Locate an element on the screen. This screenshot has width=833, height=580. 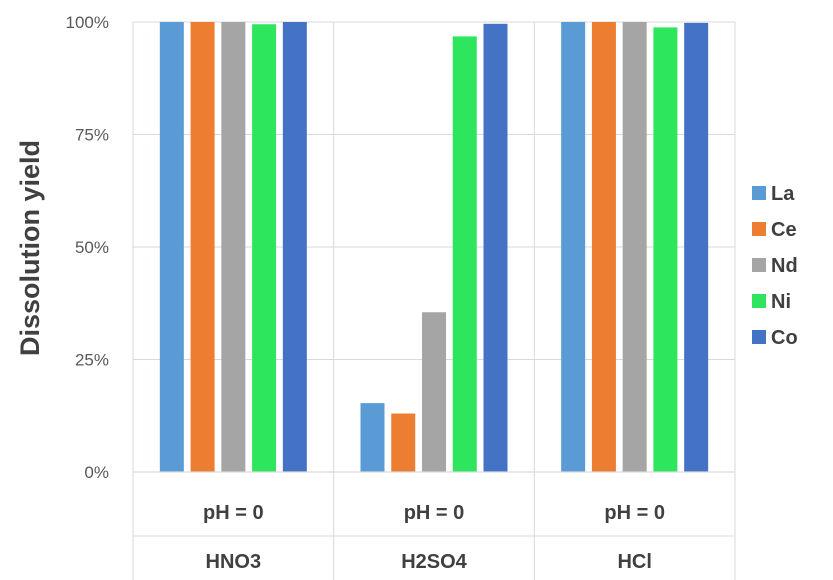
y-axis-label: Dissolution yield is located at coordinates (30, 248).